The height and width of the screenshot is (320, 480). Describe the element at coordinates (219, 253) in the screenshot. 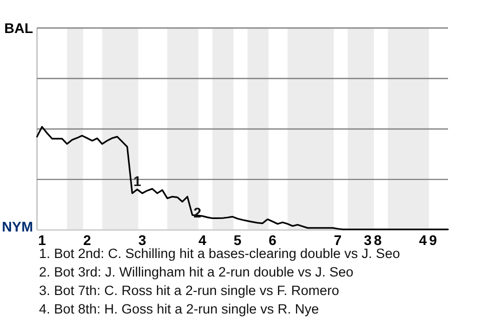

I see `text: 1. Bot 2nd: C. Schilling hit a bases-clearing double vs J. Seo` at that location.